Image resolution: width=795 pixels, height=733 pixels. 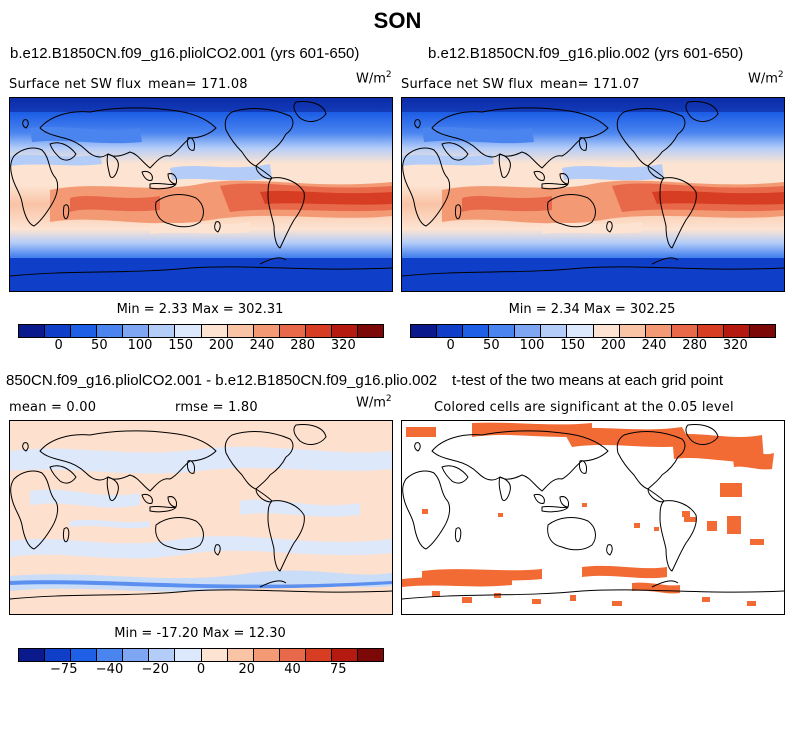 I want to click on ttest-map, so click(x=593, y=517).